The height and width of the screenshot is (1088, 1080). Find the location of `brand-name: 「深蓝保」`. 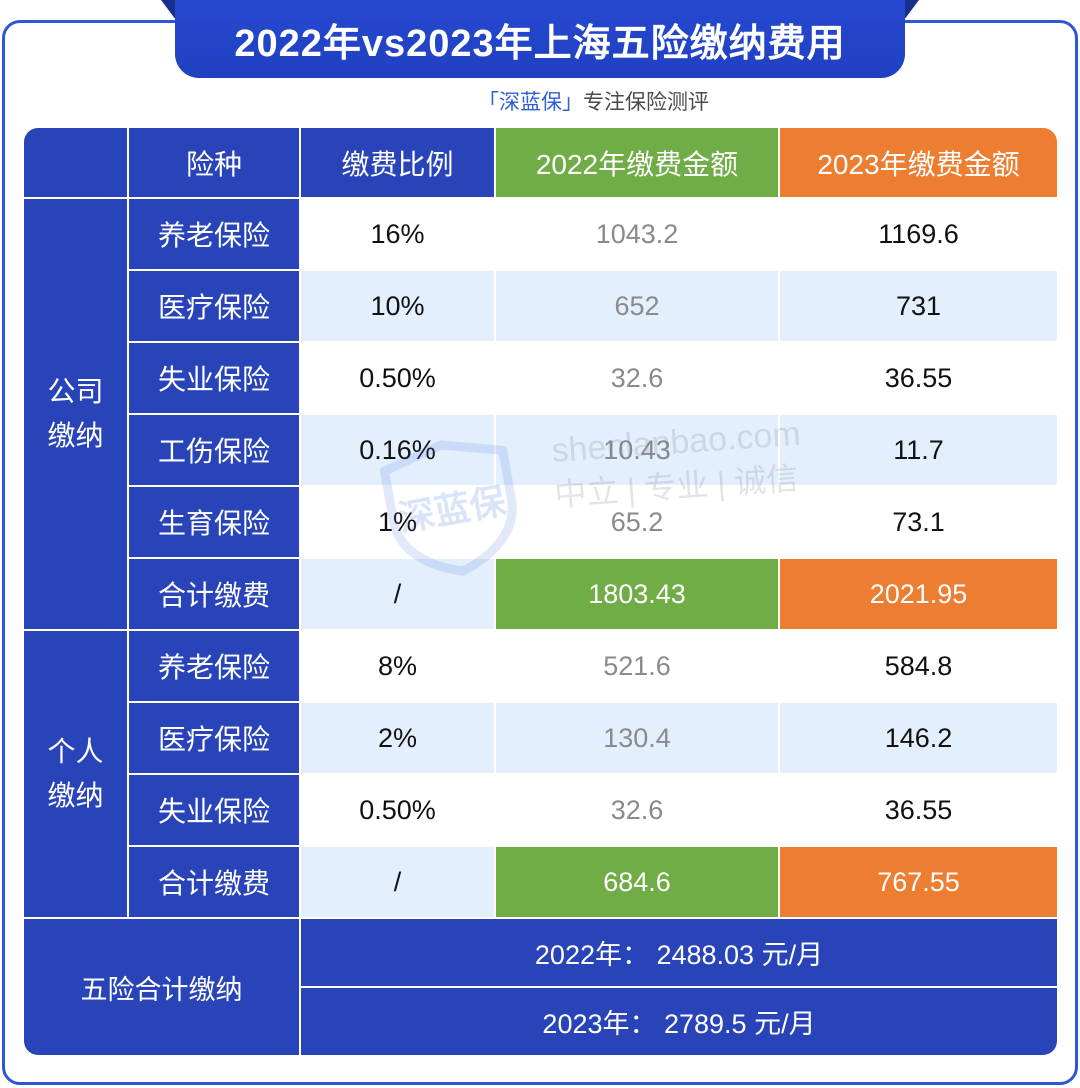

brand-name: 「深蓝保」 is located at coordinates (530, 102).